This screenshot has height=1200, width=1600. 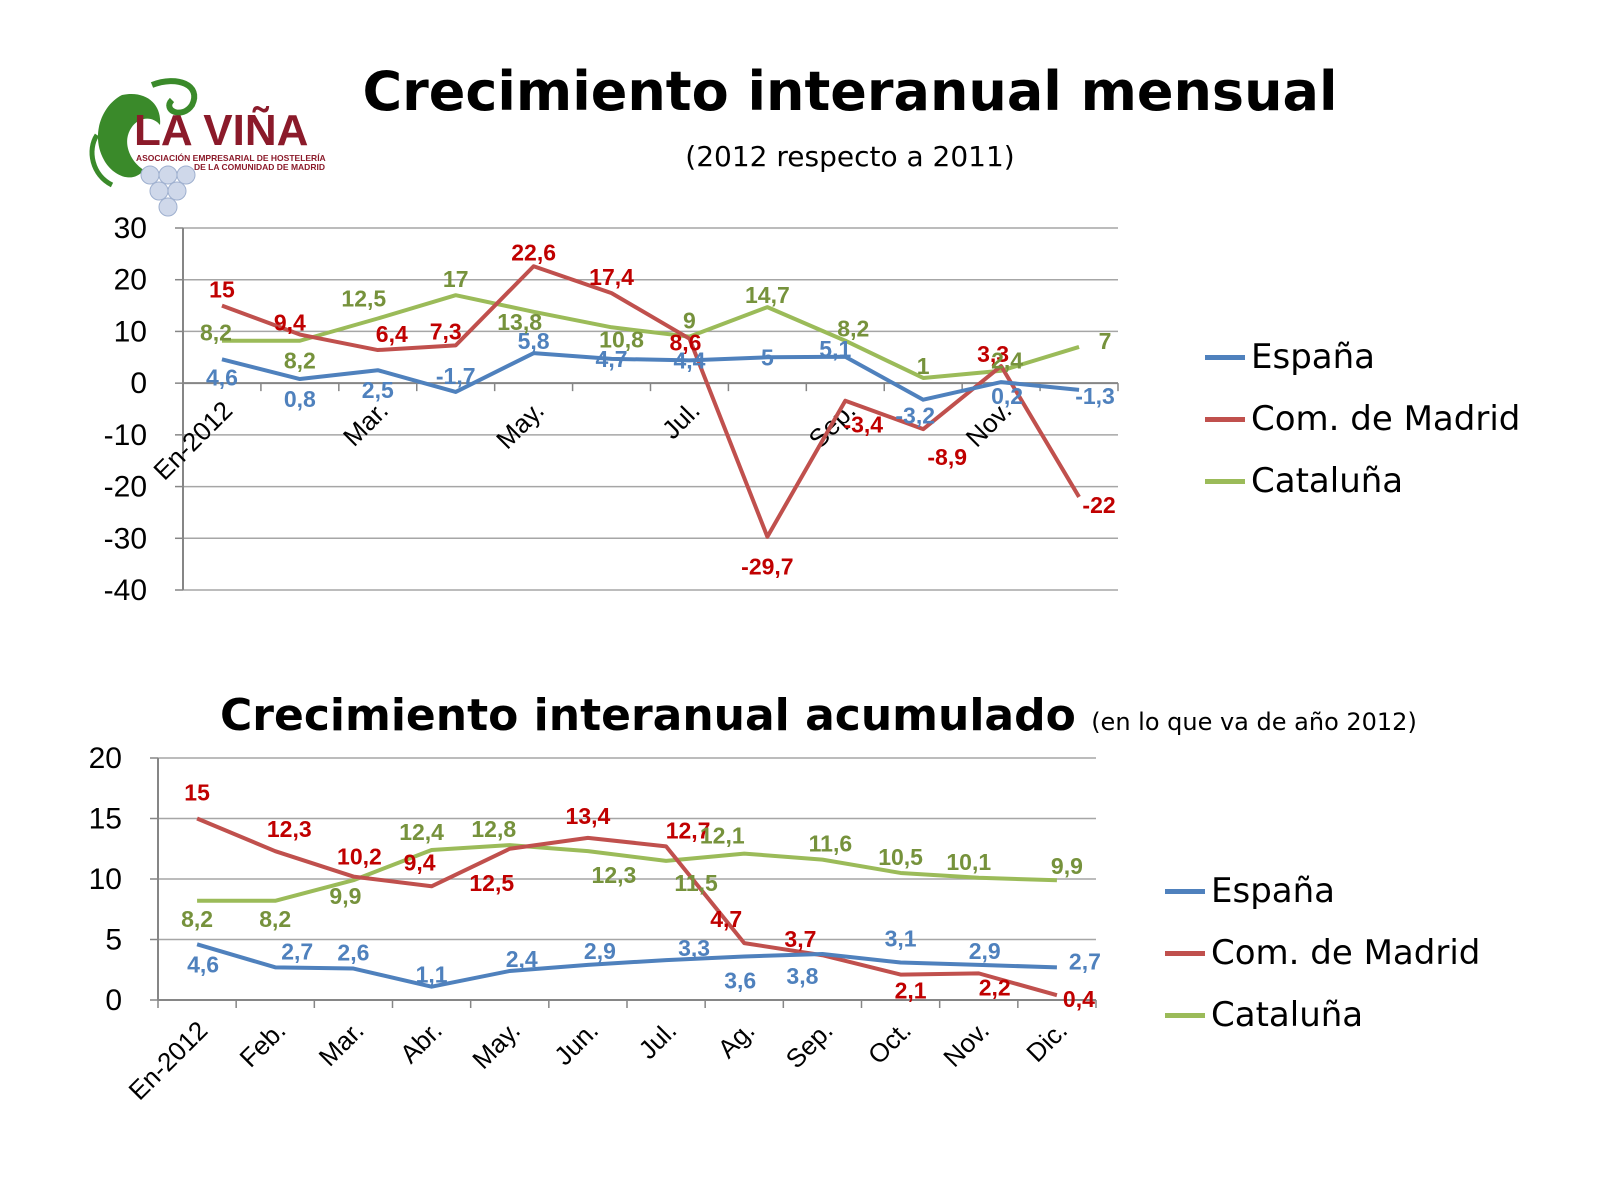 What do you see at coordinates (1105, 341) in the screenshot?
I see `data-label-cataluna: 7` at bounding box center [1105, 341].